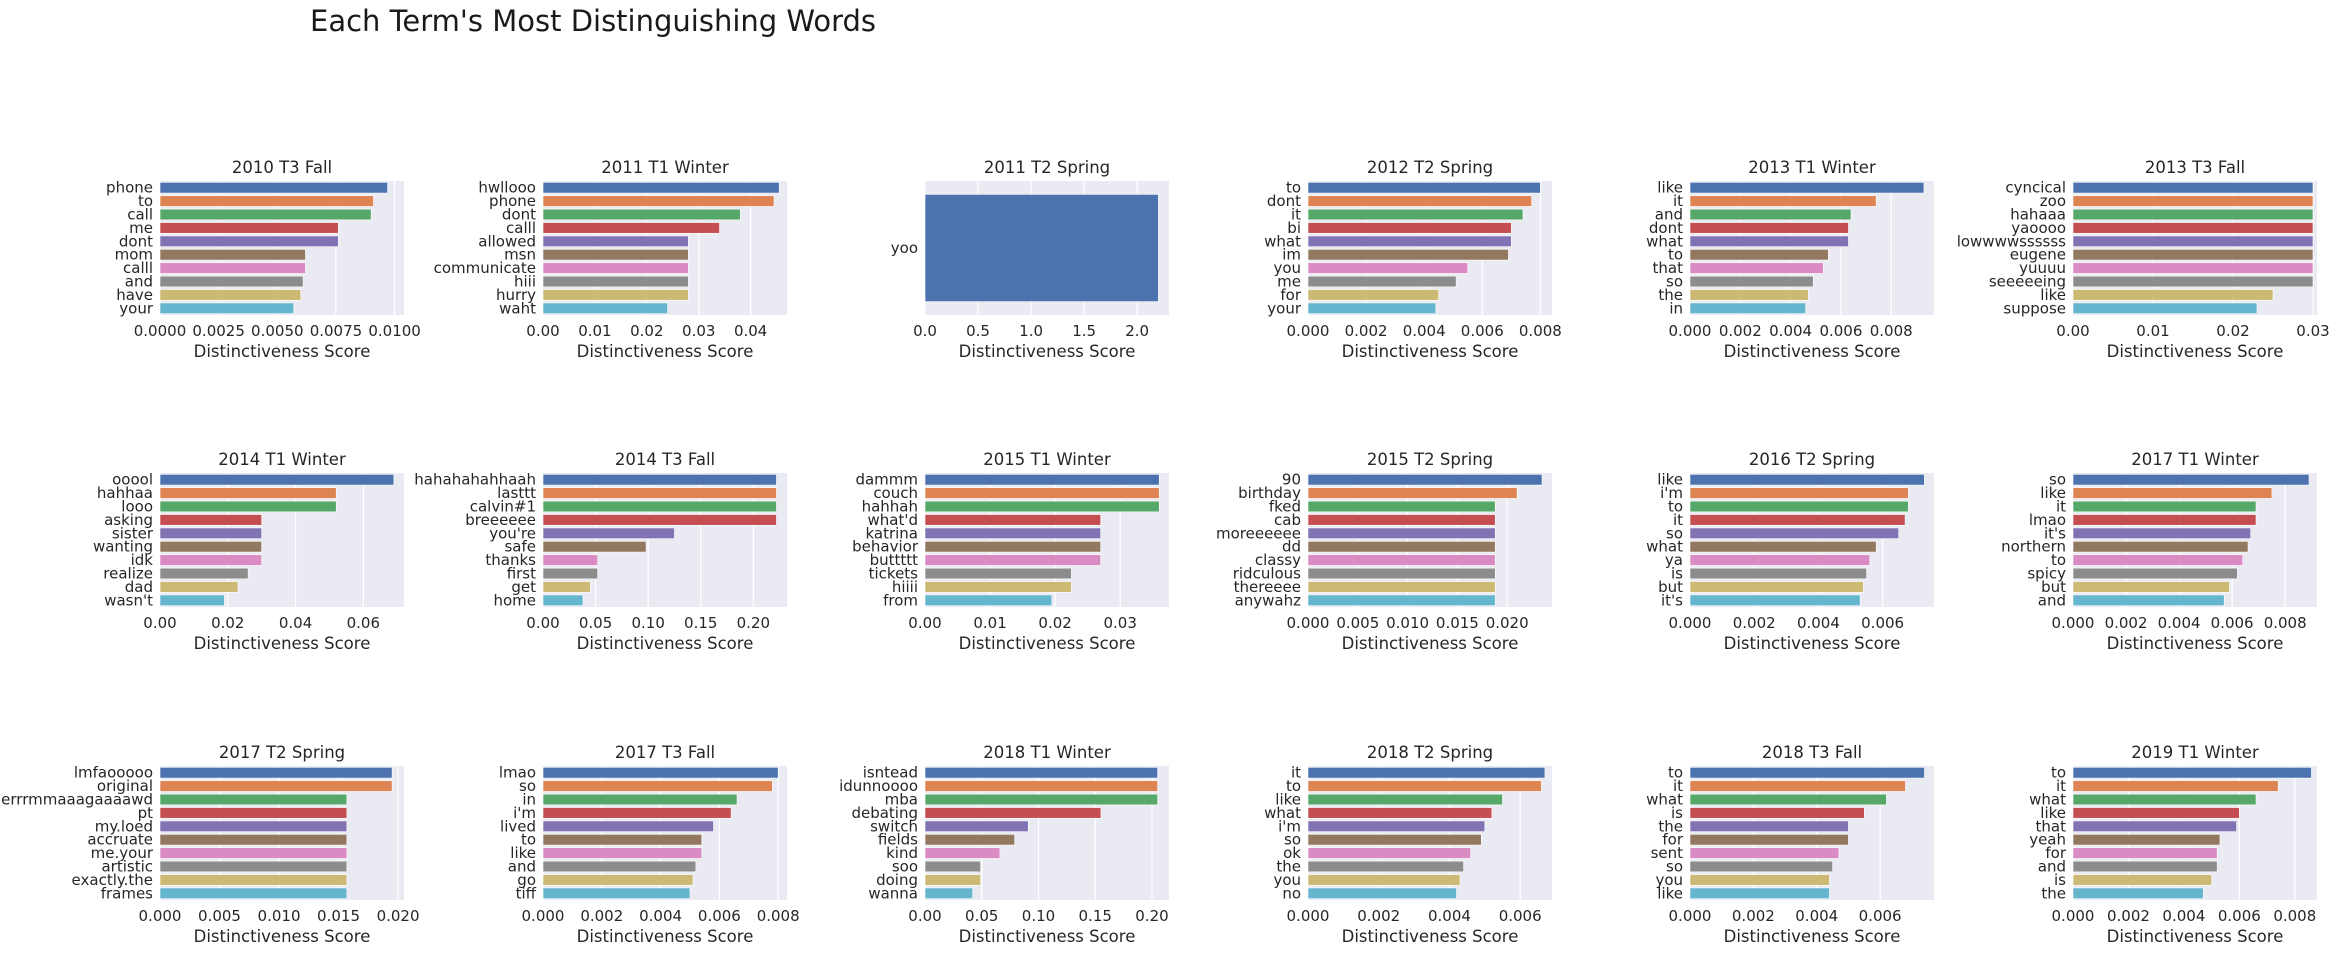 This screenshot has width=2336, height=962. Describe the element at coordinates (895, 493) in the screenshot. I see `y-tick-label: couch` at that location.